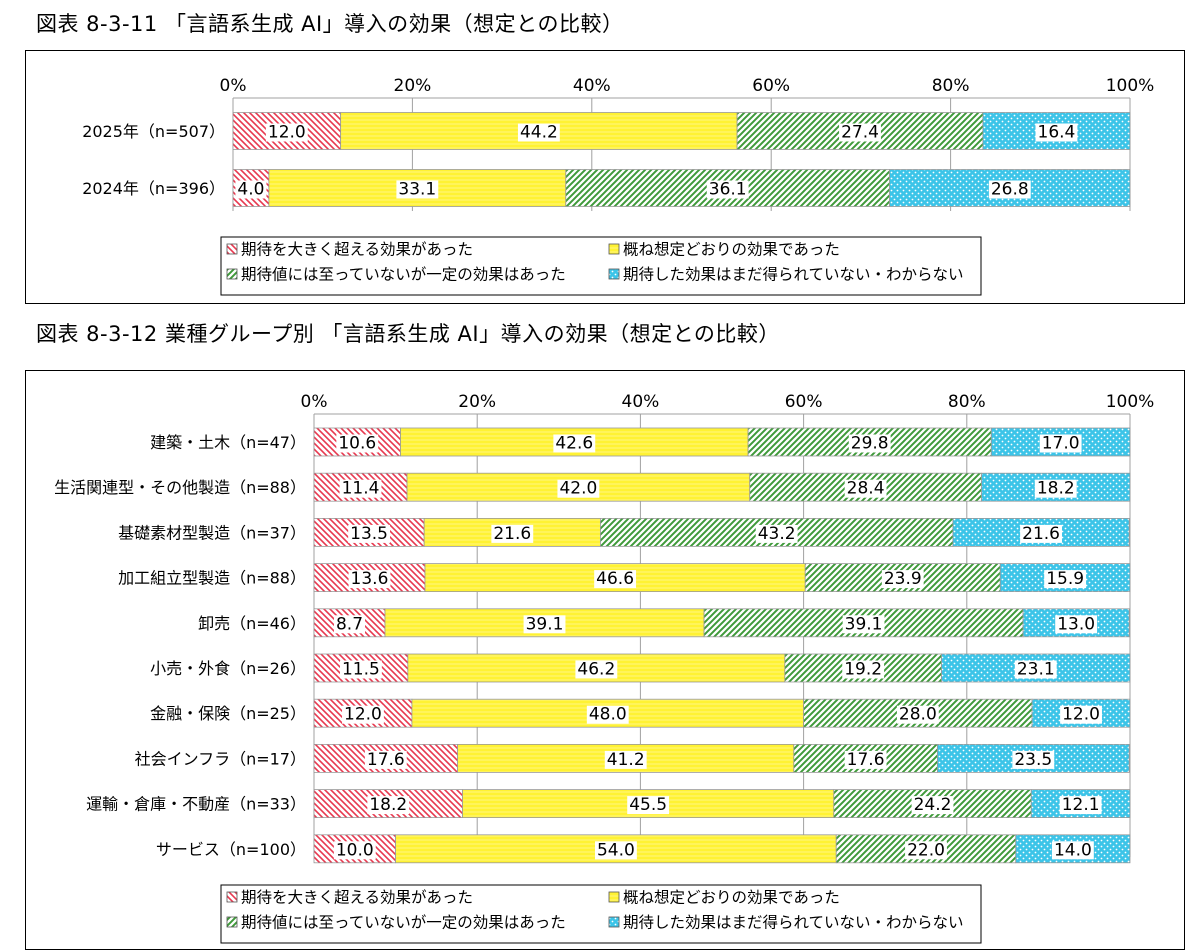  What do you see at coordinates (951, 86) in the screenshot?
I see `x-tick-label: 80%` at bounding box center [951, 86].